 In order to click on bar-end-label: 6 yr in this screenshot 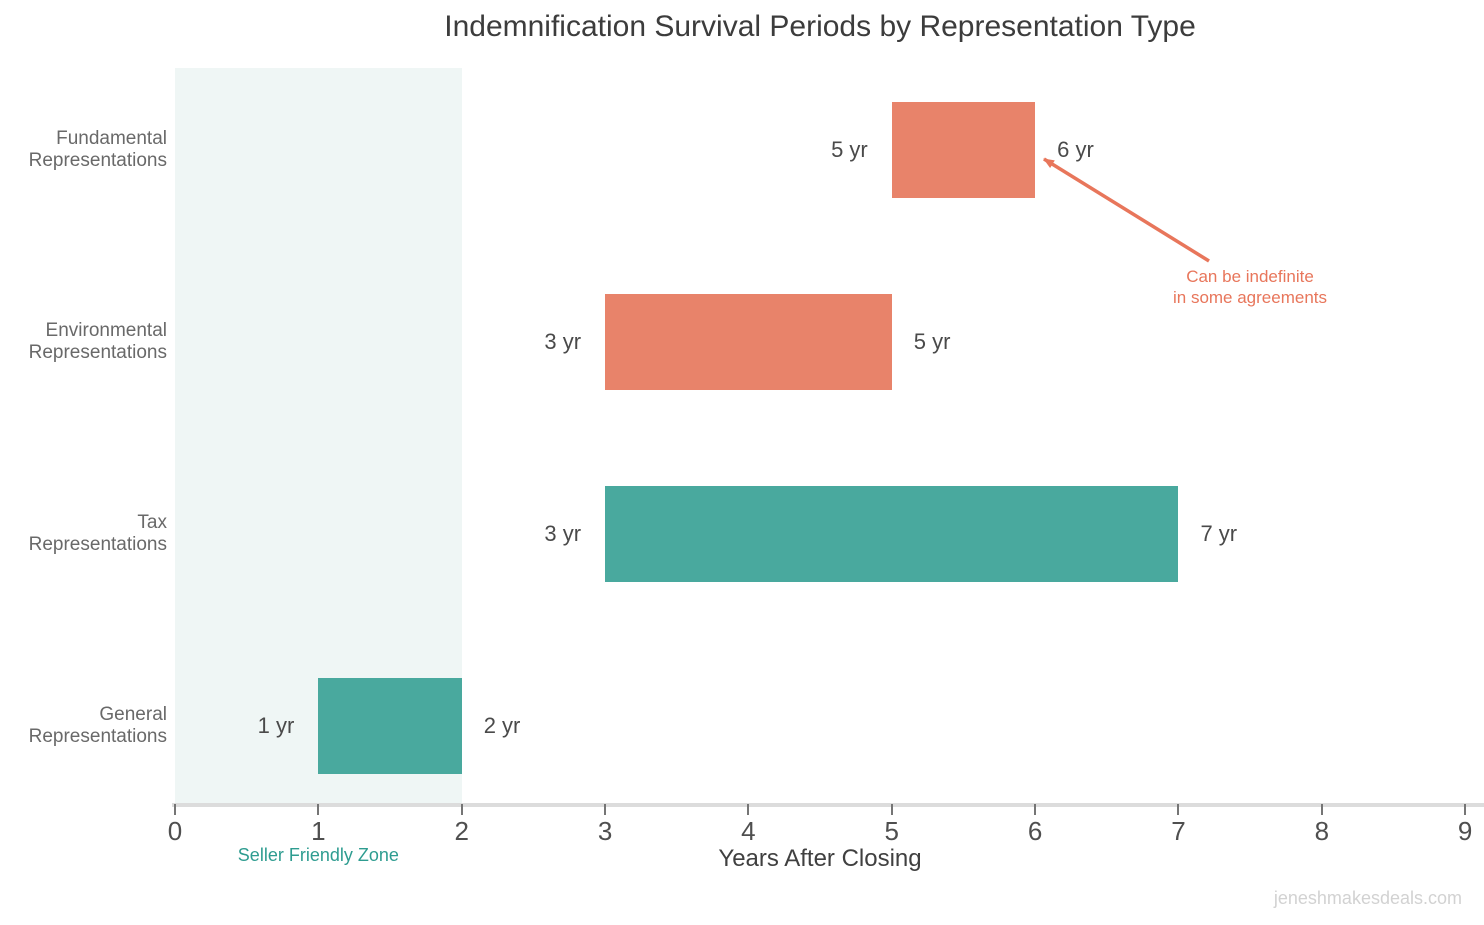, I will do `click(1075, 149)`.